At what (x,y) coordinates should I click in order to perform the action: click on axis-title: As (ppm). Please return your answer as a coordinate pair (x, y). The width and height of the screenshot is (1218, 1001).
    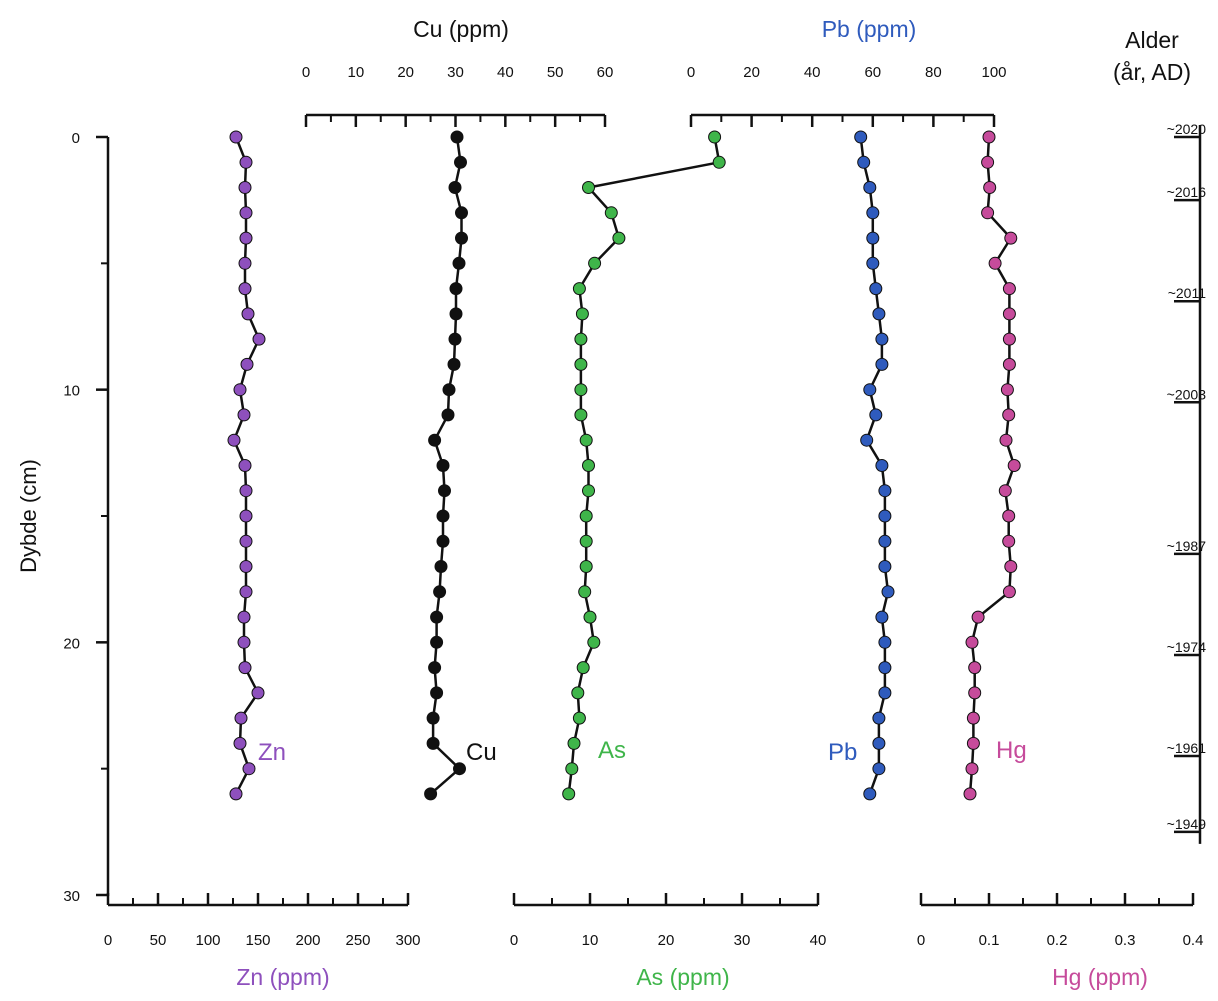
    Looking at the image, I should click on (682, 977).